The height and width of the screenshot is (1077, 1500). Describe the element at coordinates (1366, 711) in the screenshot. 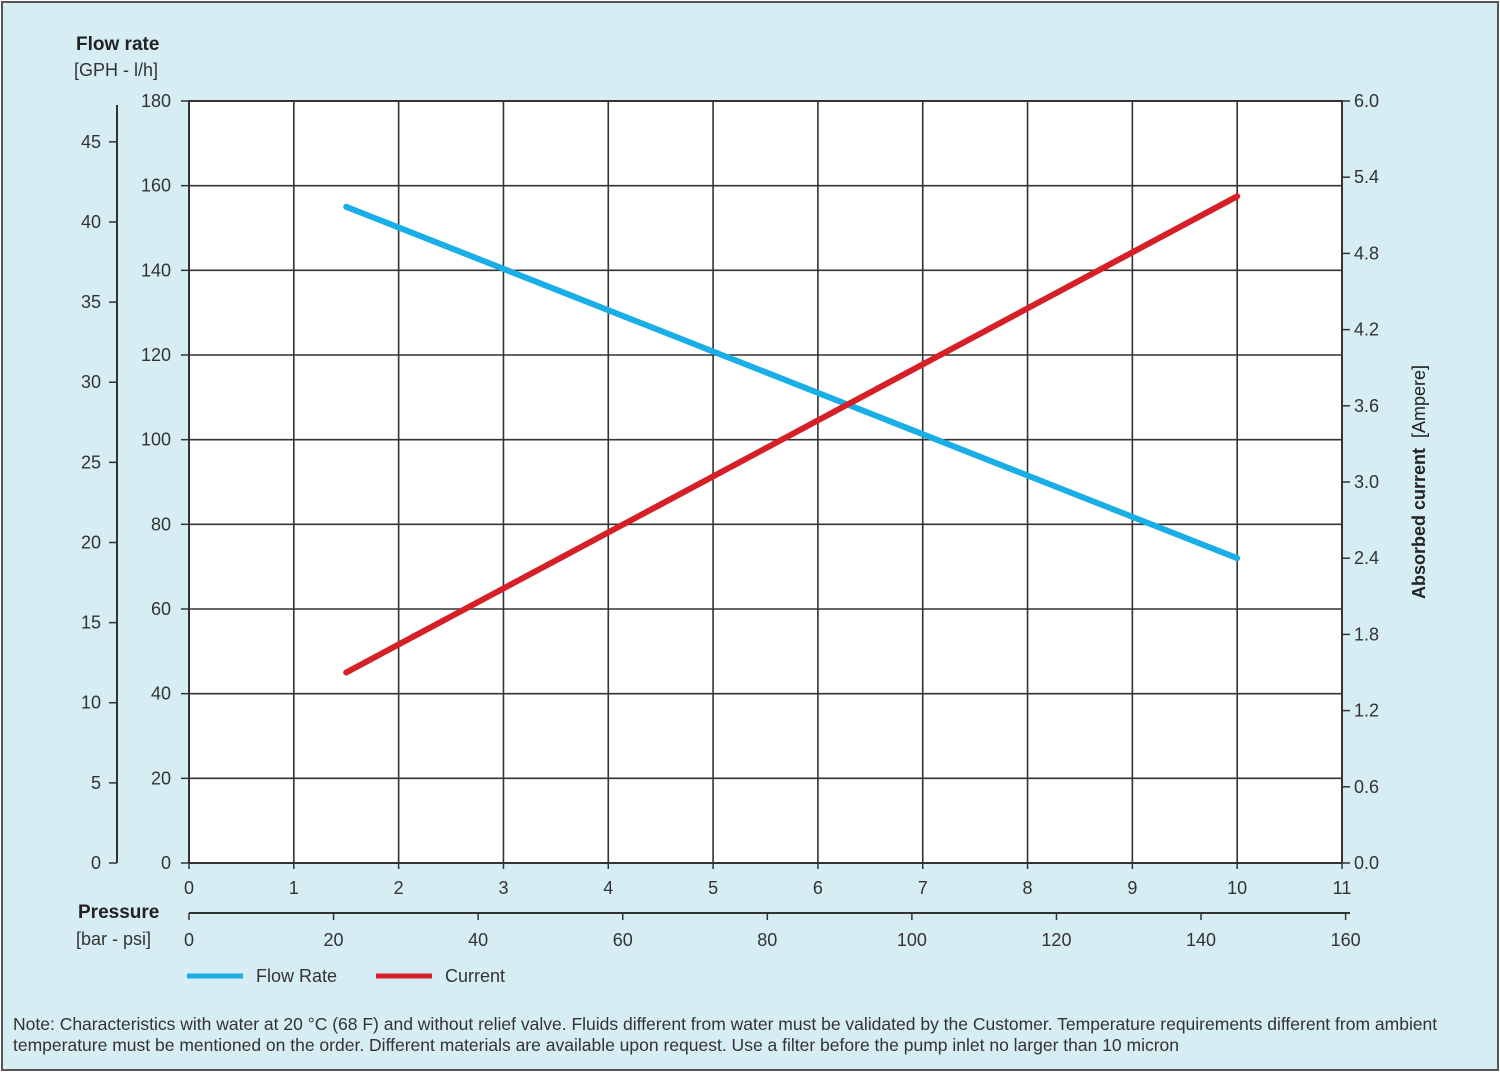

I see `ampere-tick-label: 1.2` at that location.